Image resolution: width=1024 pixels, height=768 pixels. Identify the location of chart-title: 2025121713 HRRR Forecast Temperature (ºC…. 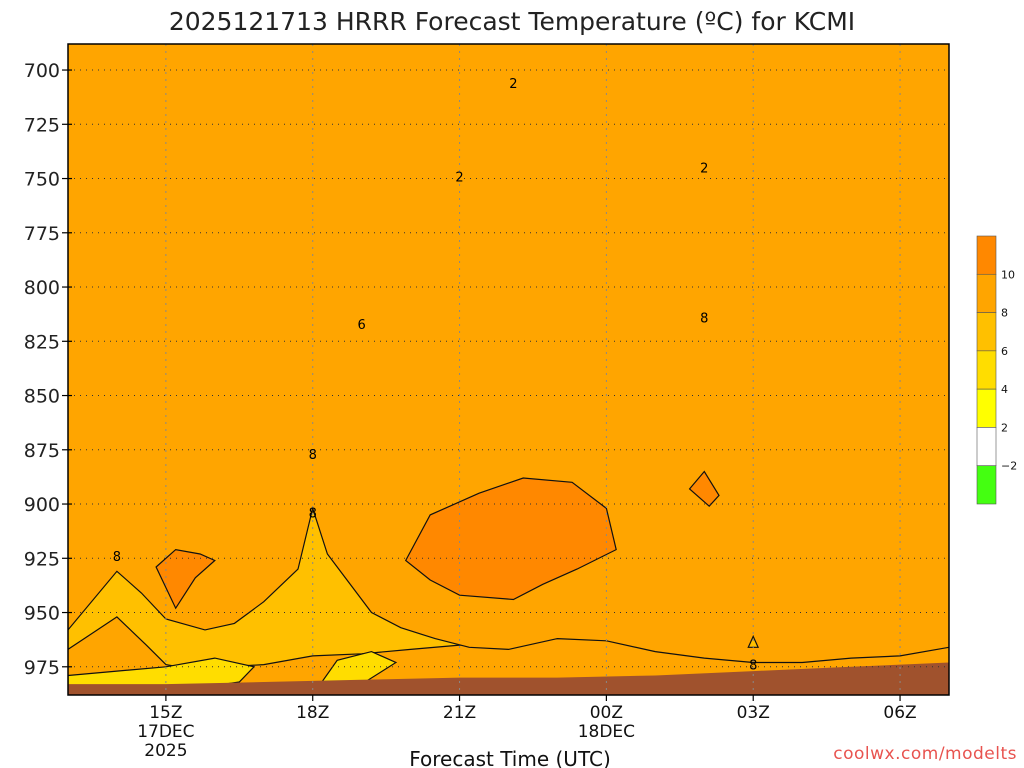
(512, 21).